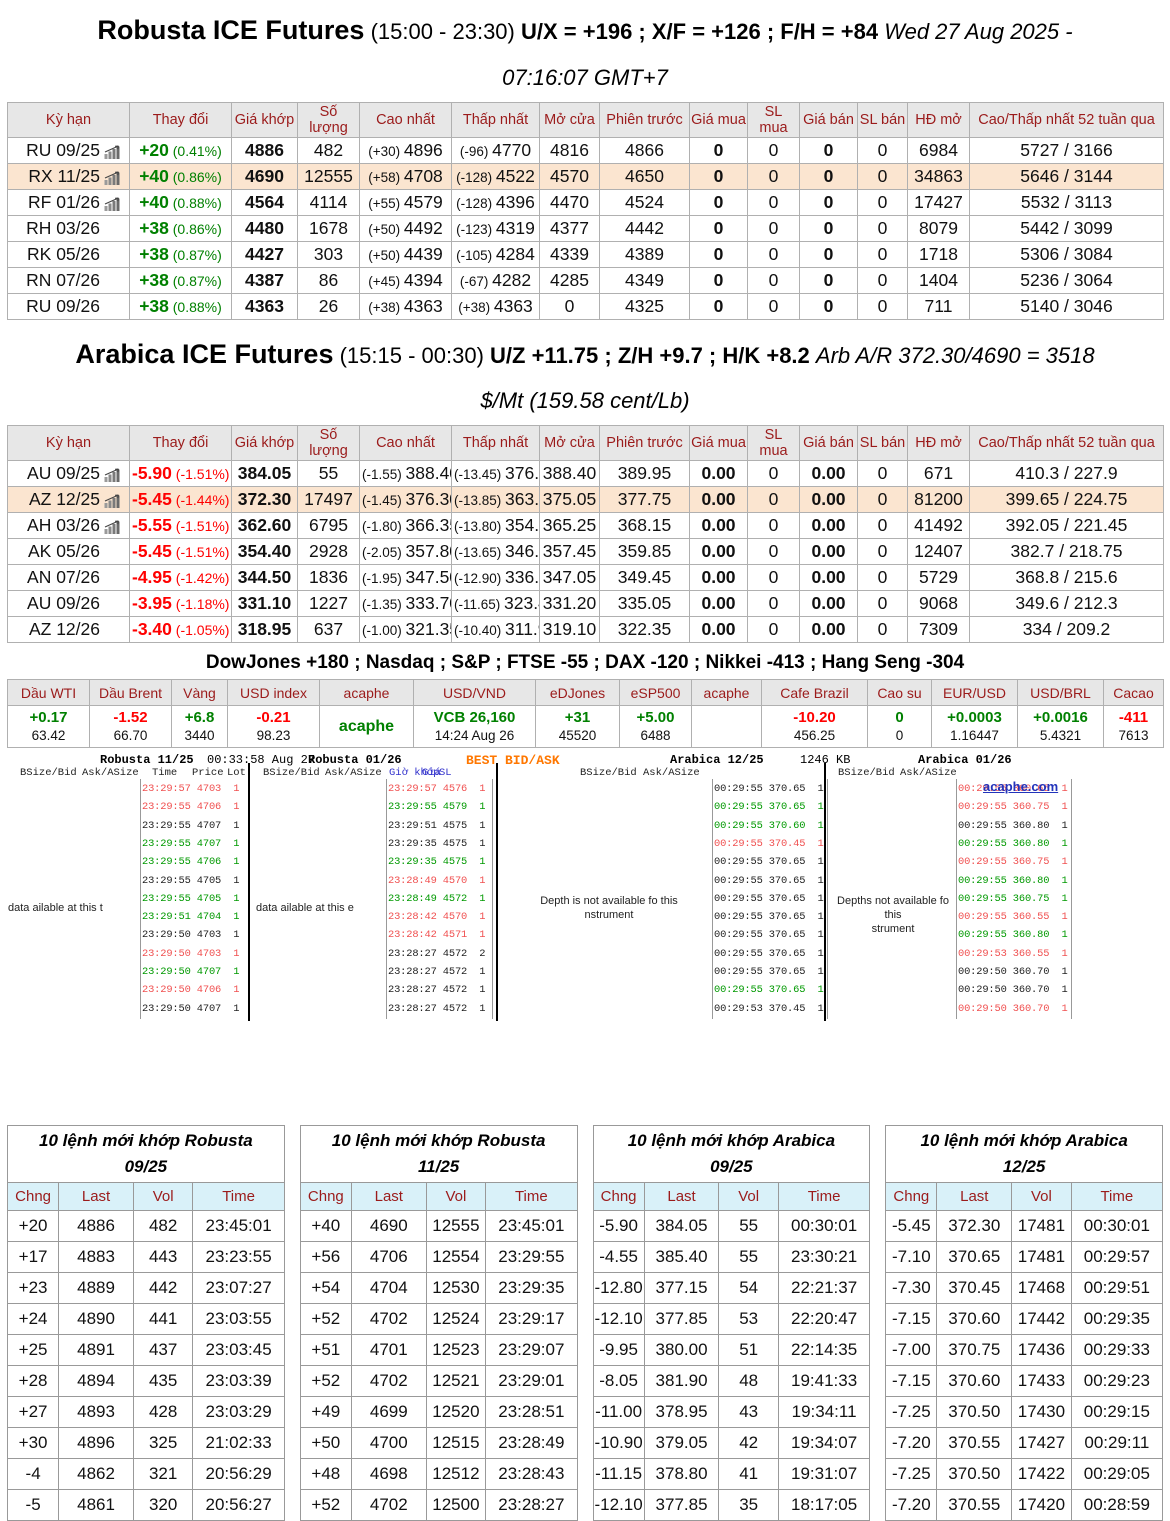 This screenshot has width=1170, height=1521. Describe the element at coordinates (731, 1288) in the screenshot. I see `trade-row: -12.80 377.15 54 22:21:37` at that location.